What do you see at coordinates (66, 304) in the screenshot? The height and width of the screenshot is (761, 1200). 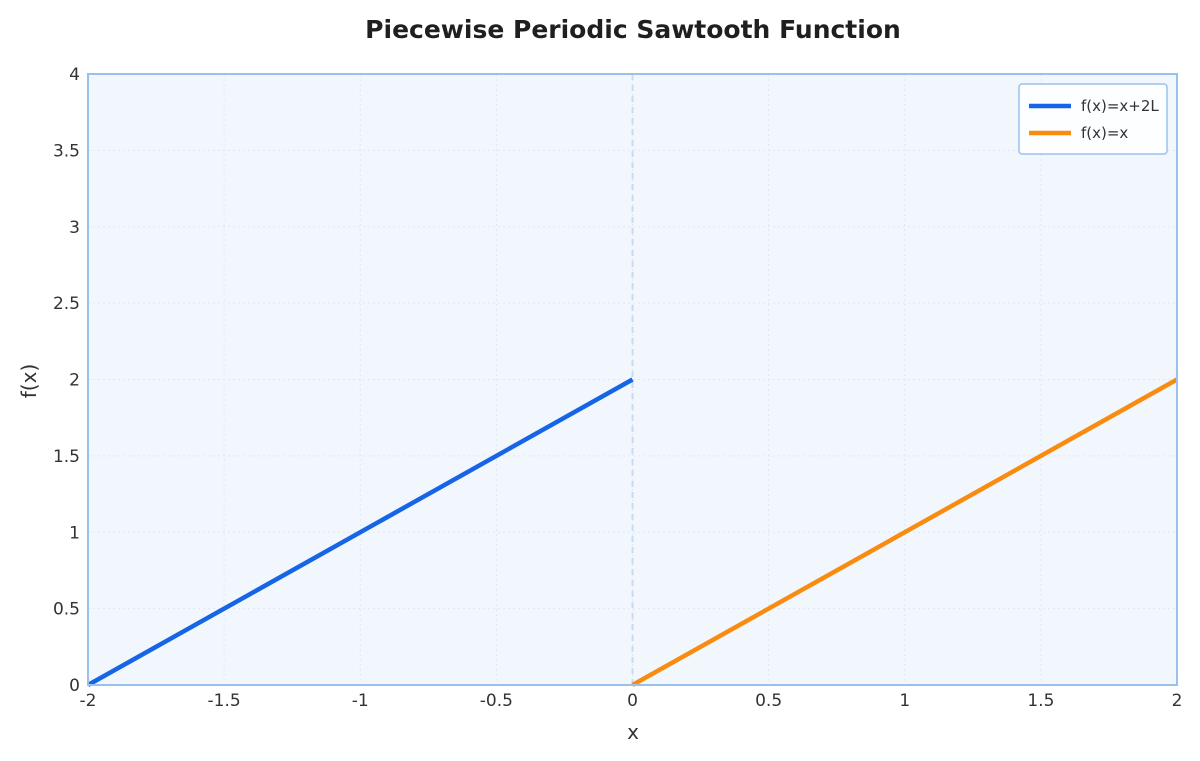 I see `y-tick-label: 2.5` at bounding box center [66, 304].